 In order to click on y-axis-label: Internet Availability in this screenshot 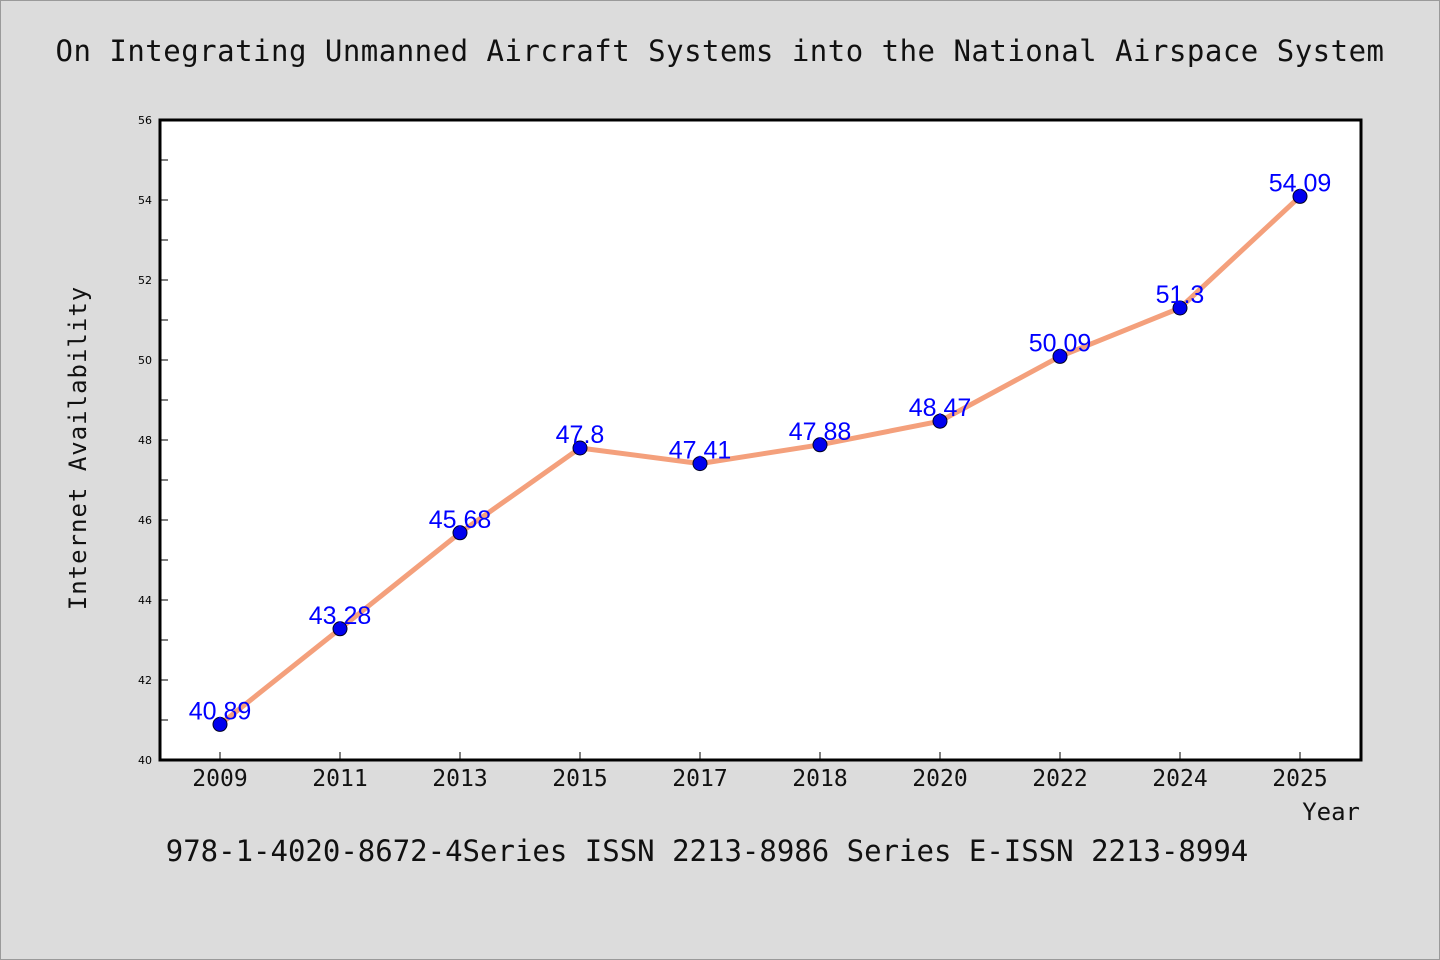, I will do `click(78, 448)`.